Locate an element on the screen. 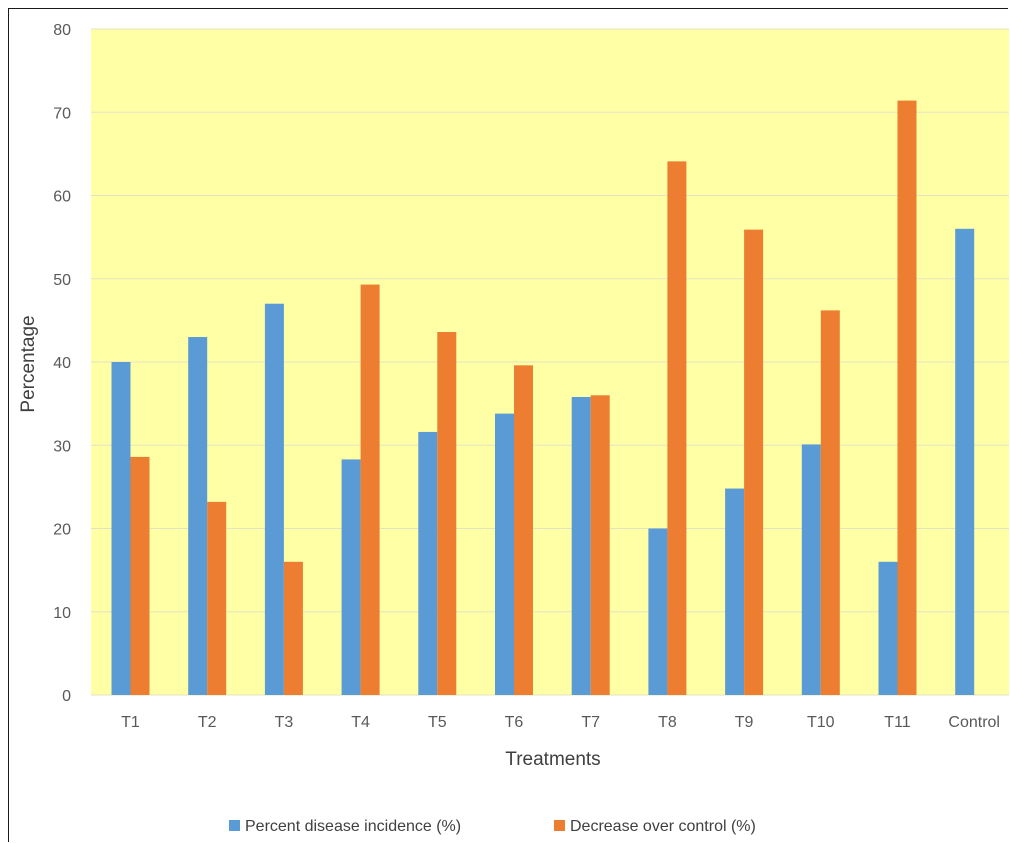 The image size is (1010, 843). bar-disease-incidence-t7 is located at coordinates (581, 545).